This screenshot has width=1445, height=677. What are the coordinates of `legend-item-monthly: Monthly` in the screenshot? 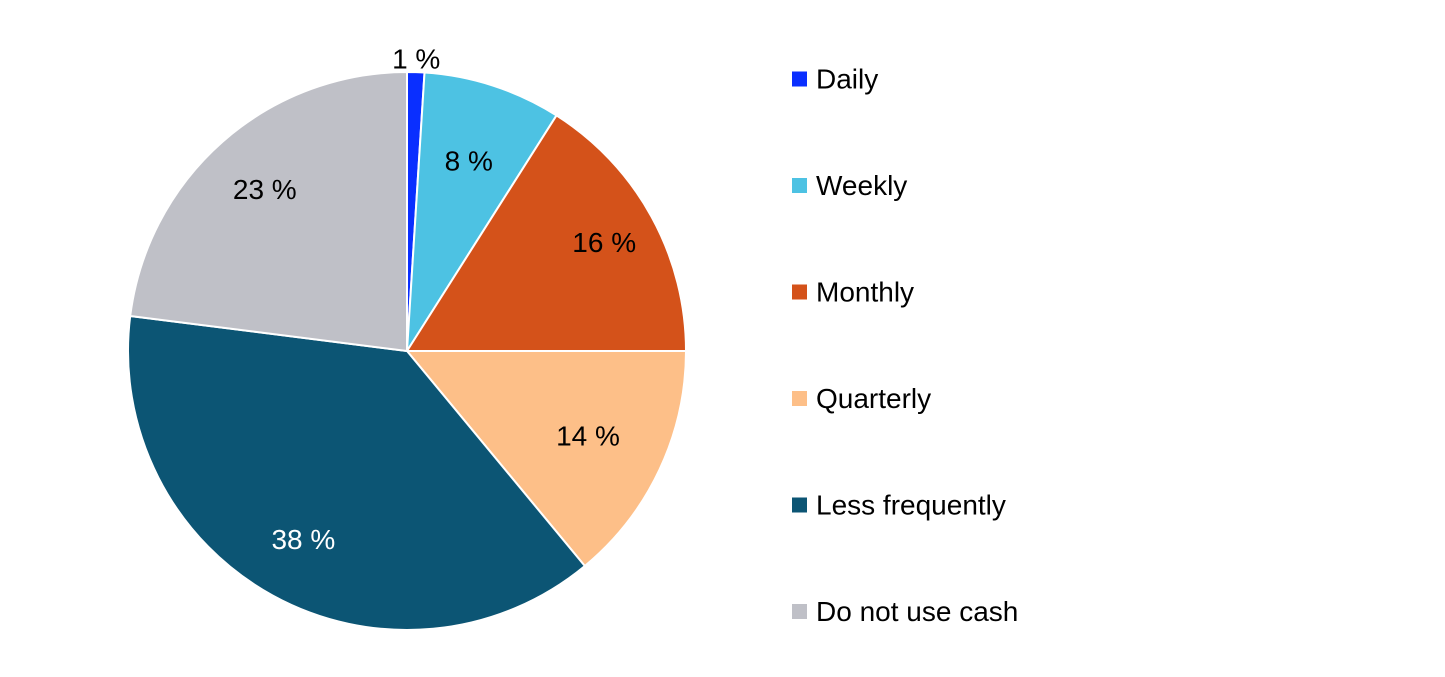 It's located at (853, 292).